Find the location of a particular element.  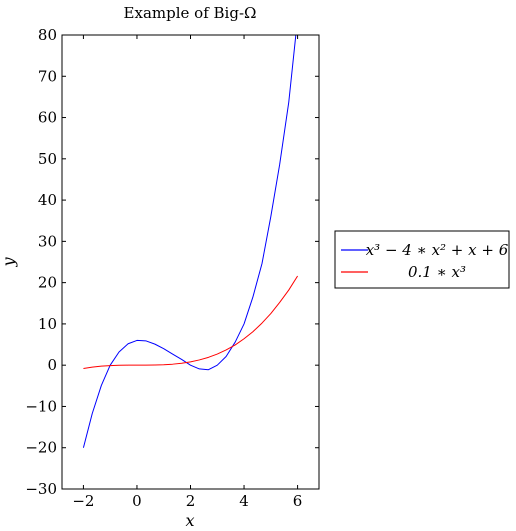

y-tick-label: 50 is located at coordinates (47, 159).